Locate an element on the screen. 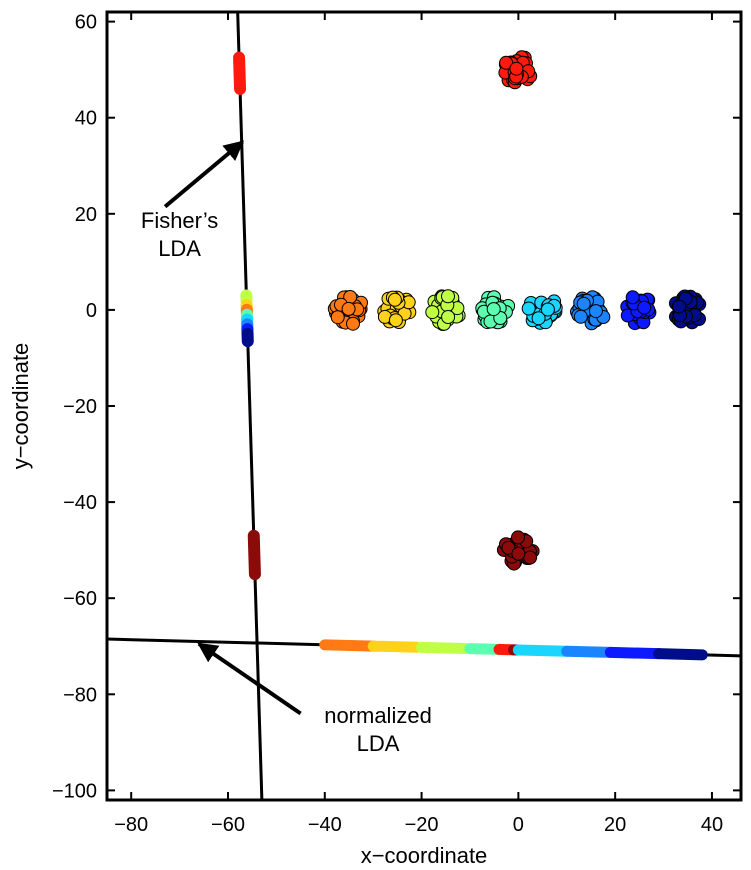 The width and height of the screenshot is (751, 870). y-tick-label: −80 is located at coordinates (80, 695).